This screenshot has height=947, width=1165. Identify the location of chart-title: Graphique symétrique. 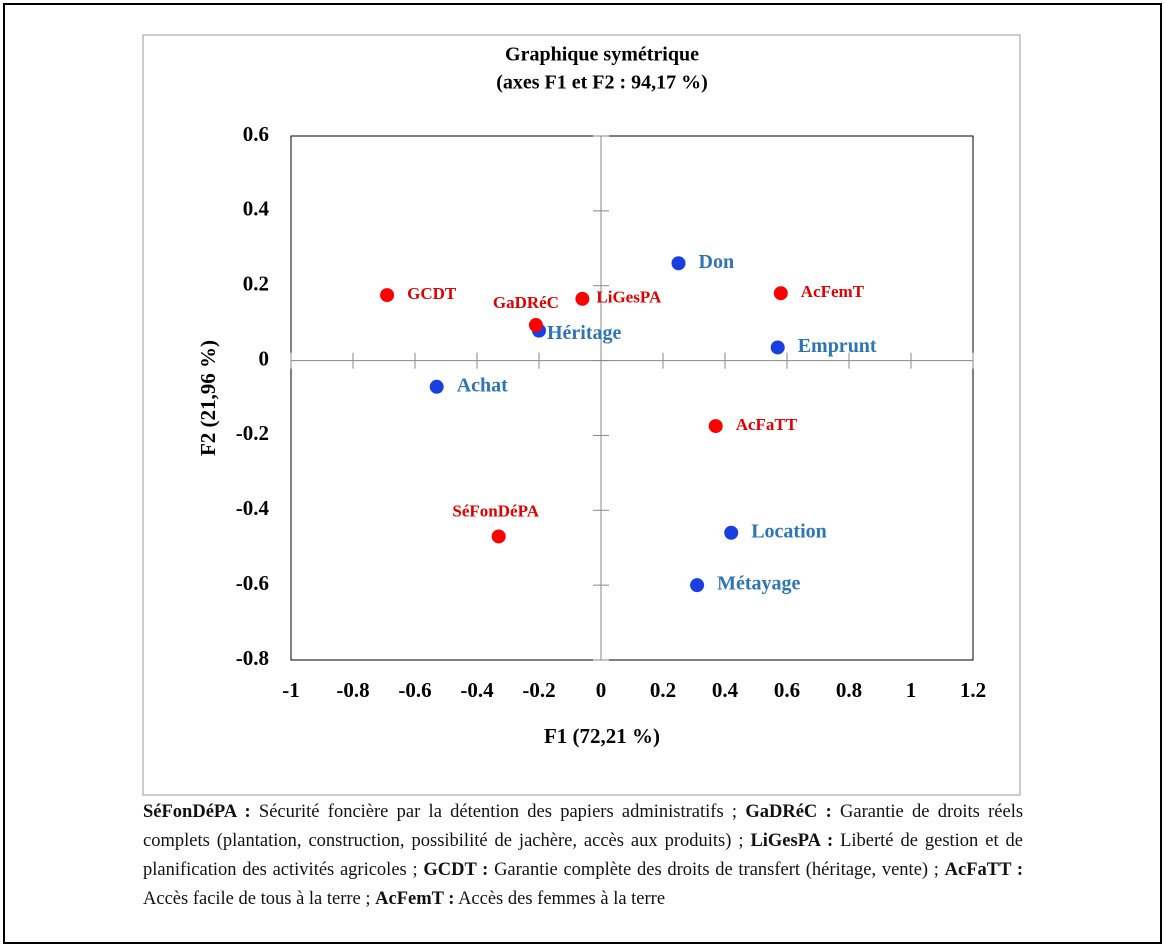
(602, 55).